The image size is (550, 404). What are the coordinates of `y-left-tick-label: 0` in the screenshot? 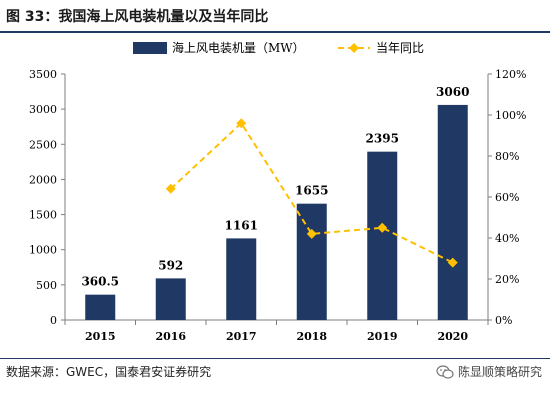 It's located at (53, 320).